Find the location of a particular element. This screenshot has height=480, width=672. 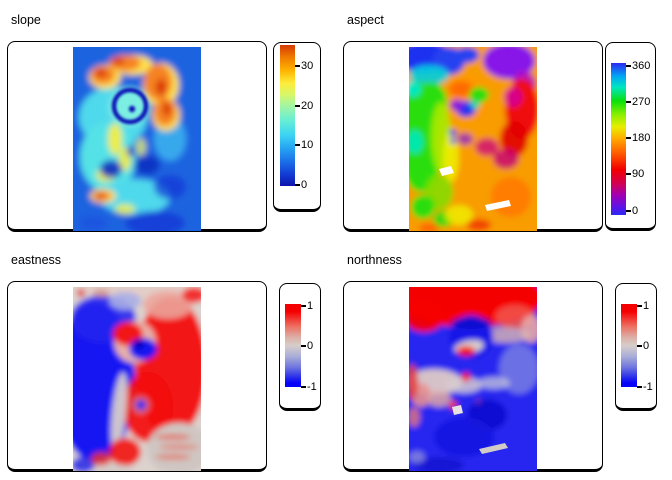

panel-title-aspect: aspect is located at coordinates (365, 20).